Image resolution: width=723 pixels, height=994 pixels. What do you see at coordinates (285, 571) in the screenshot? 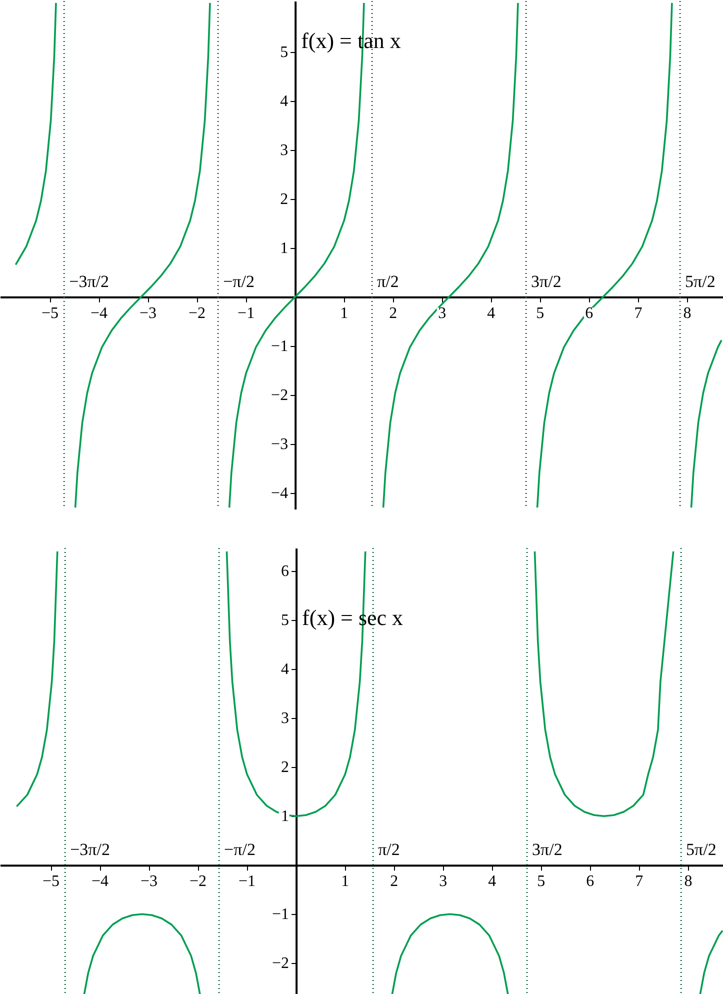
I see `y-tick-label: 6` at bounding box center [285, 571].